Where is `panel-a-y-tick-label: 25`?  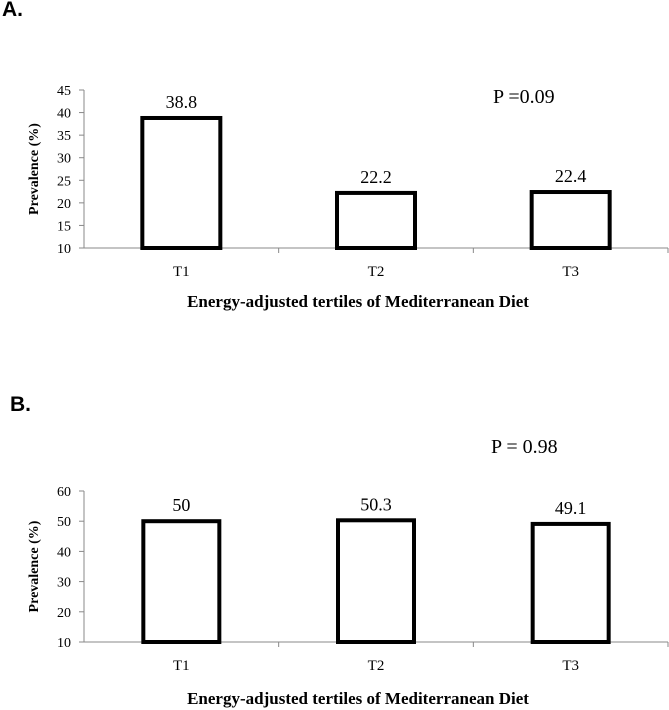 panel-a-y-tick-label: 25 is located at coordinates (64, 181).